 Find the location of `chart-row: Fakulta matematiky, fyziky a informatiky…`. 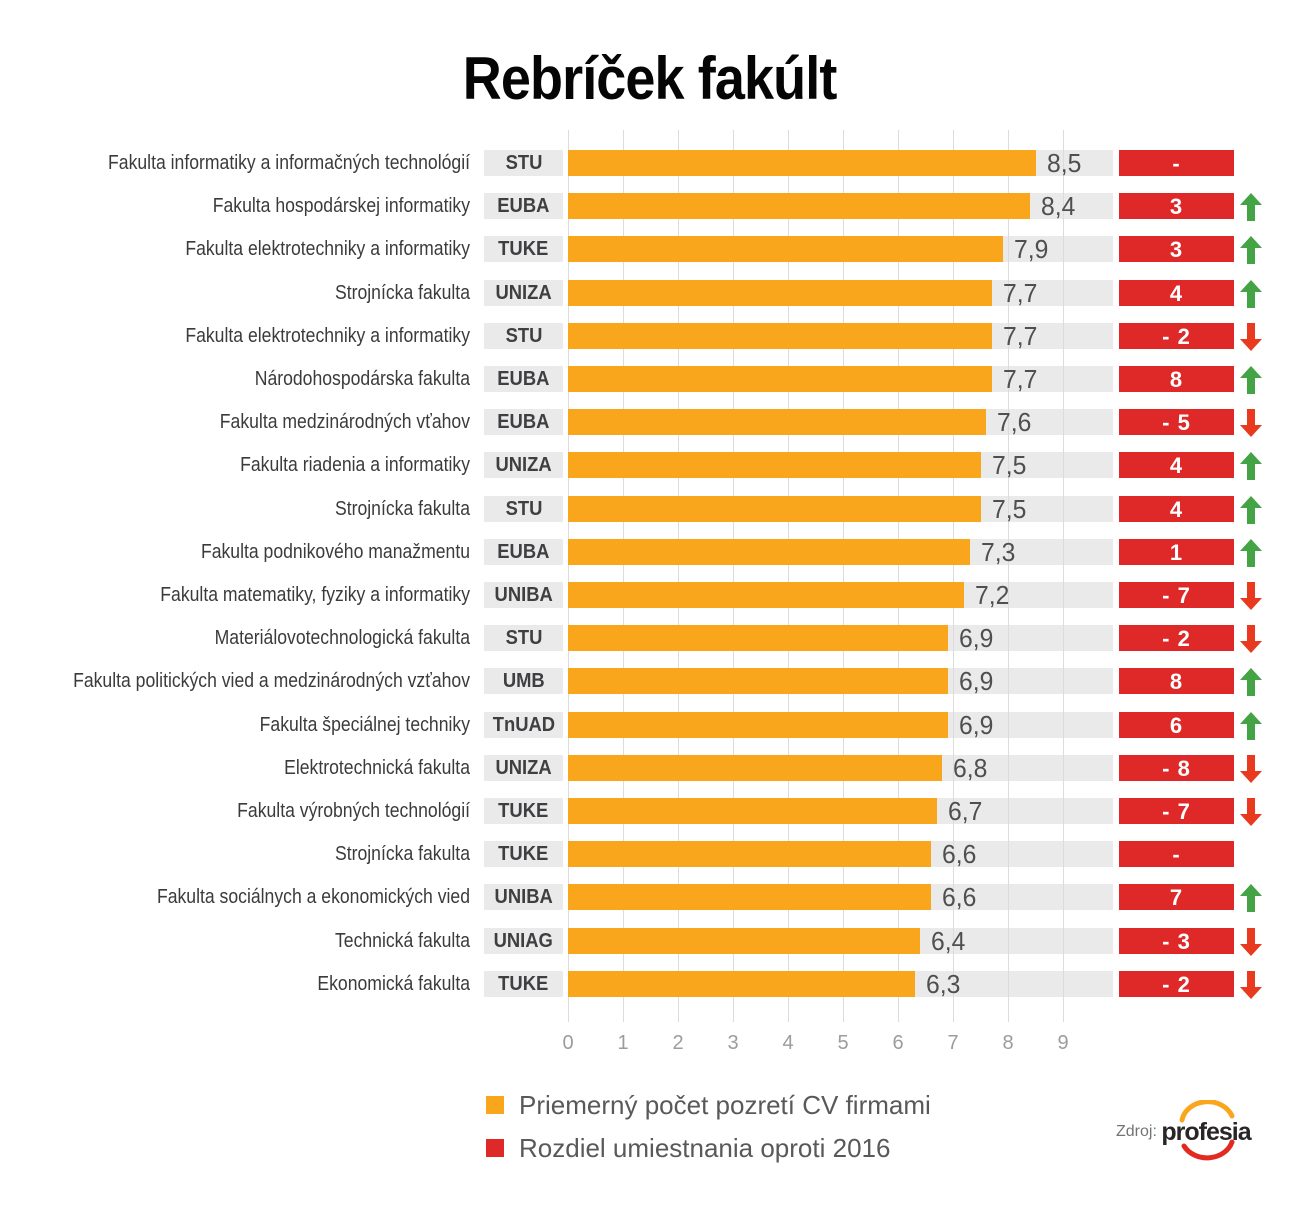

chart-row: Fakulta matematiky, fyziky a informatiky… is located at coordinates (650, 595).